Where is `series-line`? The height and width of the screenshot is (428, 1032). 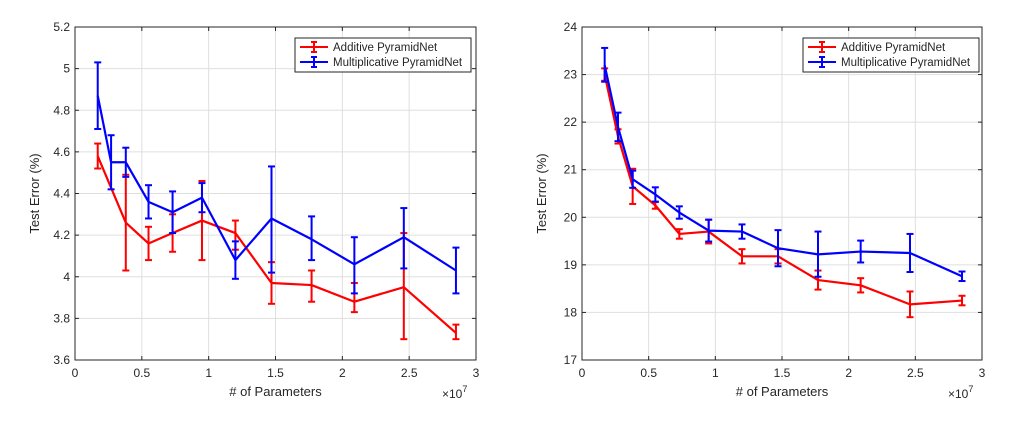
series-line is located at coordinates (276, 183).